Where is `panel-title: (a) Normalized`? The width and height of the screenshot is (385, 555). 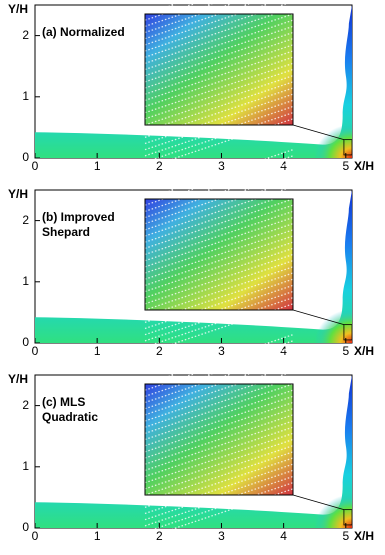 panel-title: (a) Normalized is located at coordinates (83, 32).